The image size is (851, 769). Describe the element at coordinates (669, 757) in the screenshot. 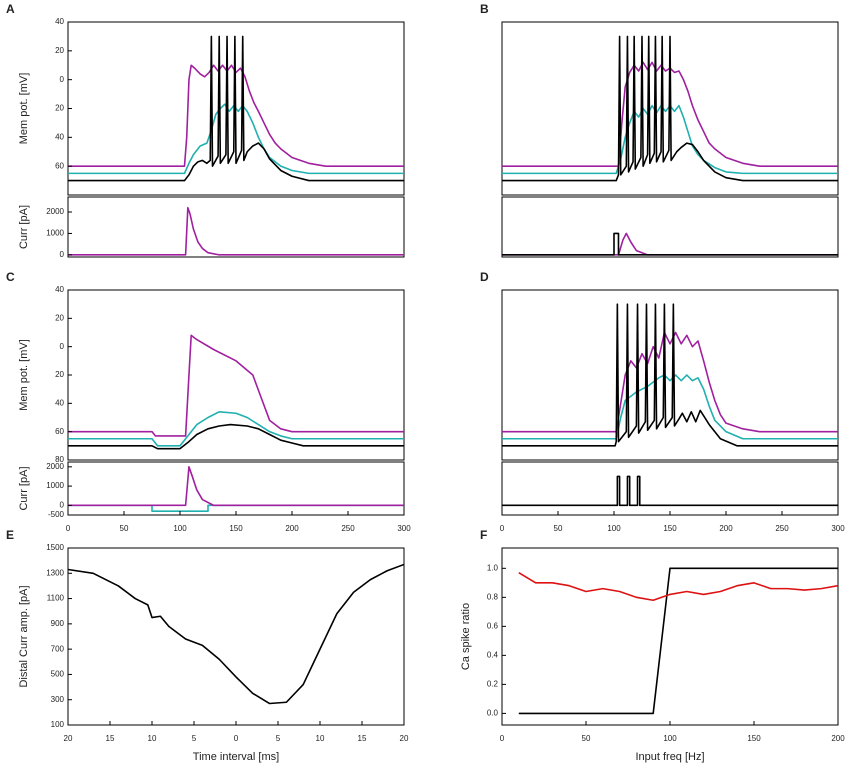

I see `x-axis-label: Input freq [Hz]` at that location.